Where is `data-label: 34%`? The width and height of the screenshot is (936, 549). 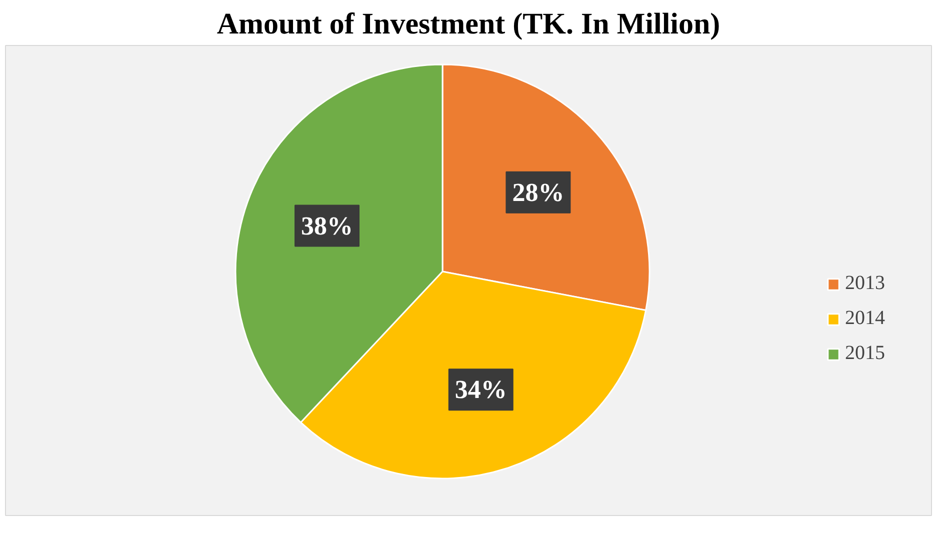 data-label: 34% is located at coordinates (480, 389).